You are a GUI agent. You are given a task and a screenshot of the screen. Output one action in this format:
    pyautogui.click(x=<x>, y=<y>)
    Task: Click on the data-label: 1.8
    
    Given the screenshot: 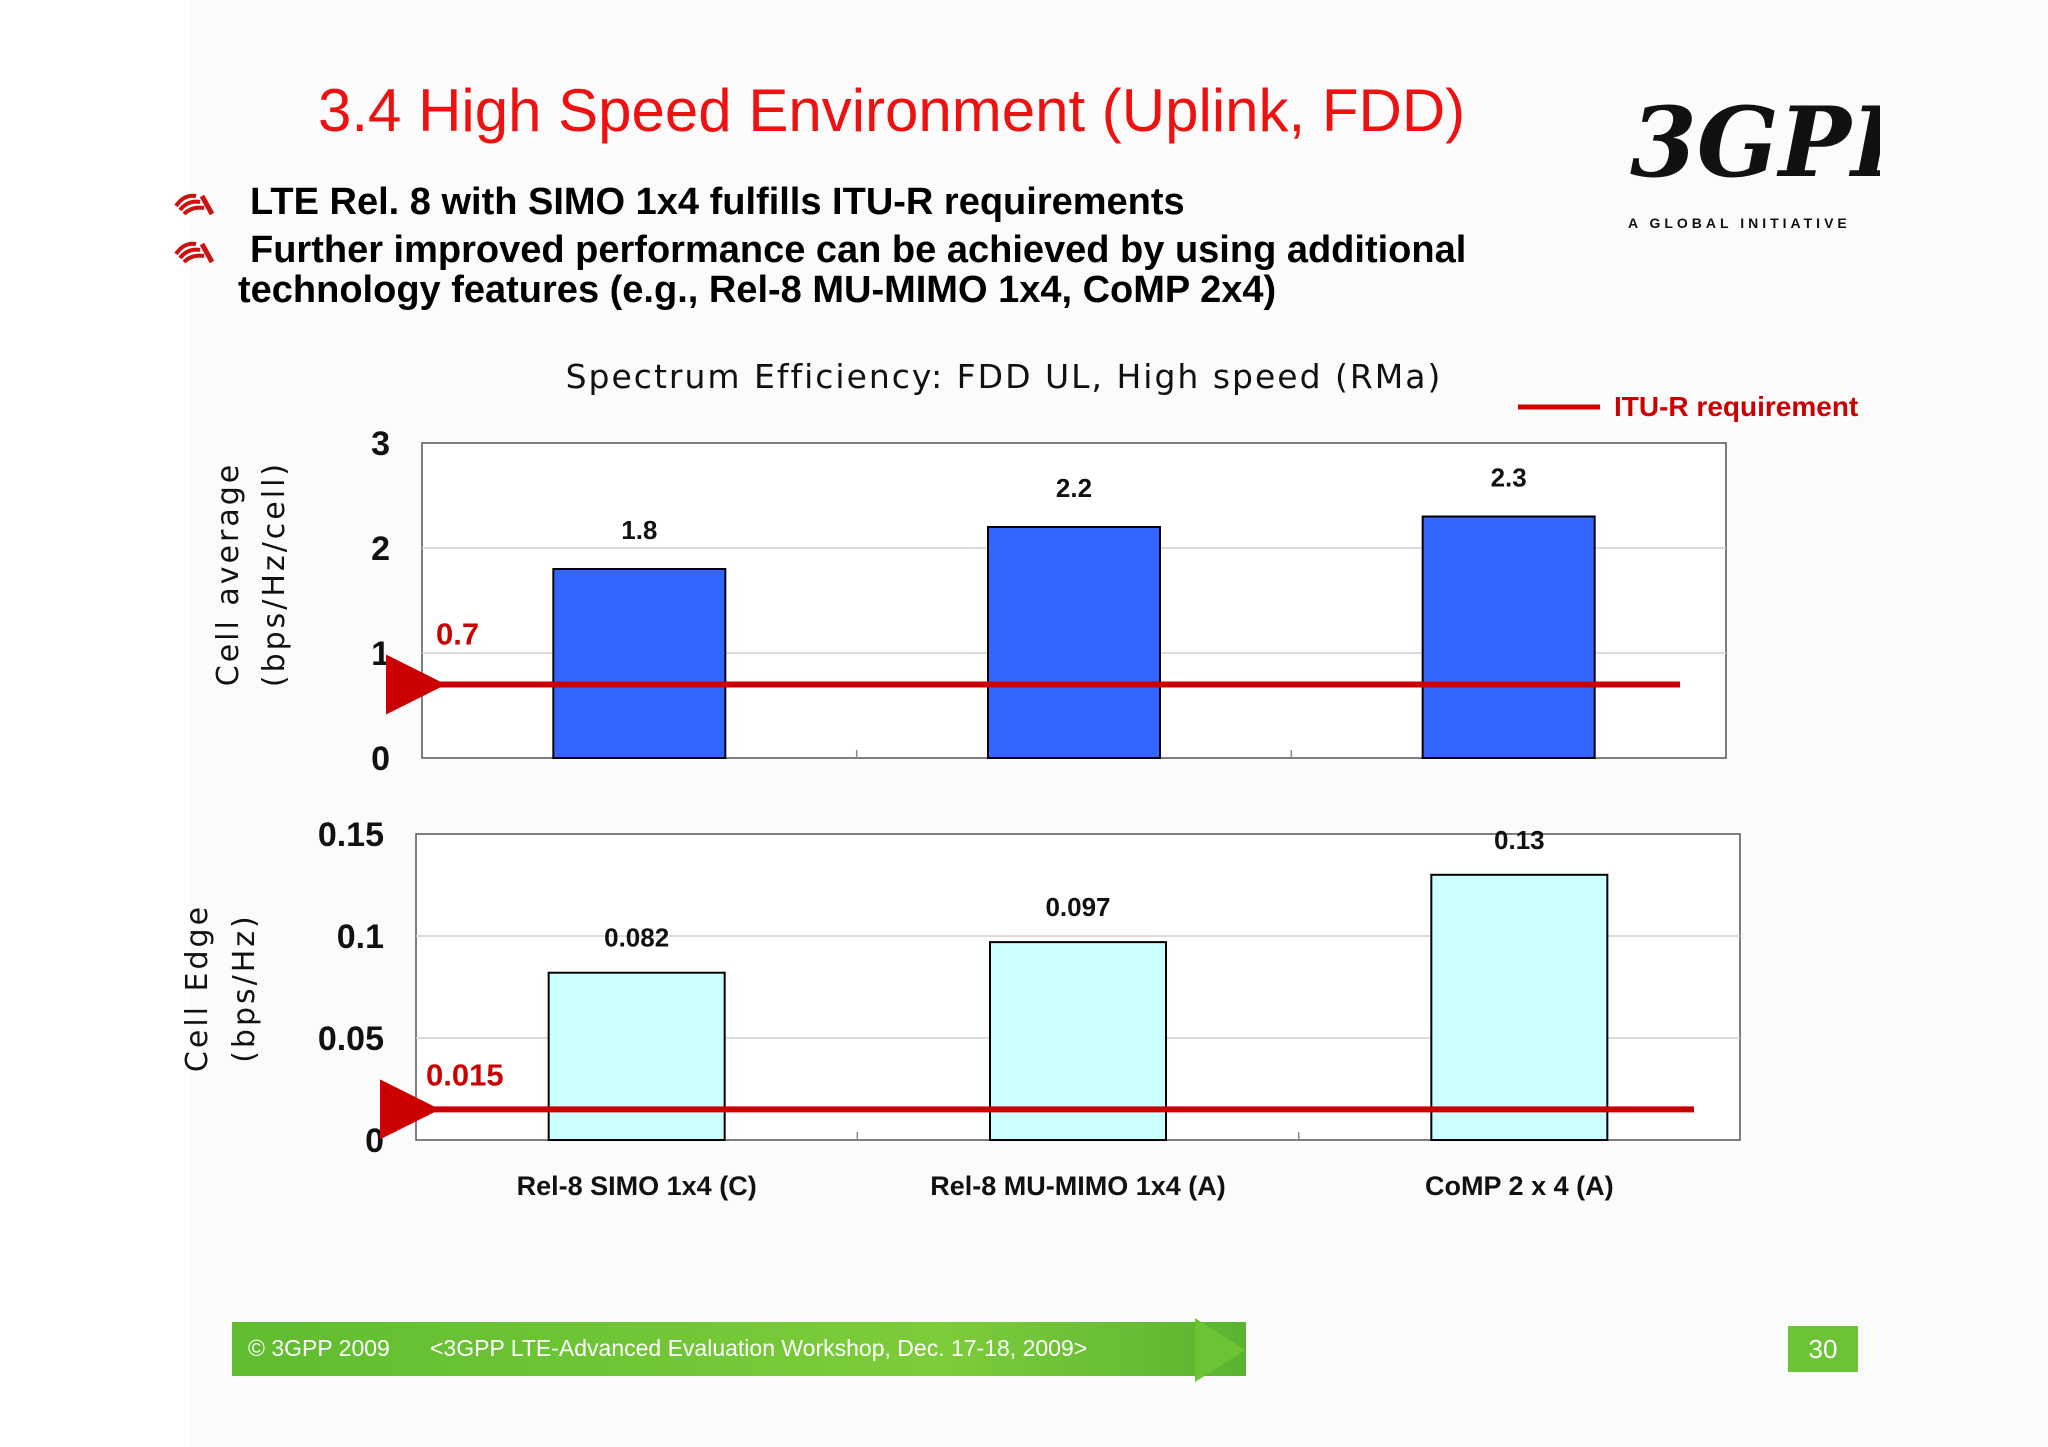 What is the action you would take?
    pyautogui.click(x=639, y=530)
    